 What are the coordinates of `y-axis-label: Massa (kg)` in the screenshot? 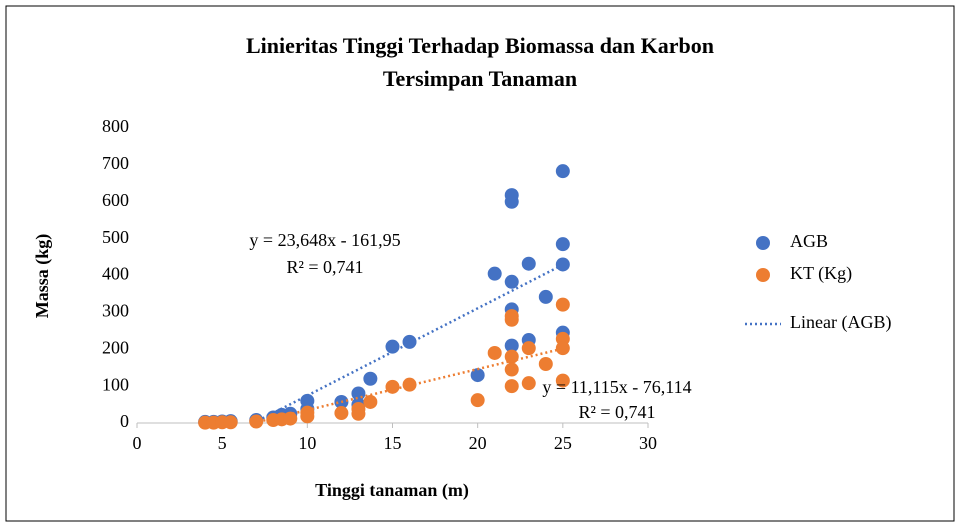 It's located at (42, 276).